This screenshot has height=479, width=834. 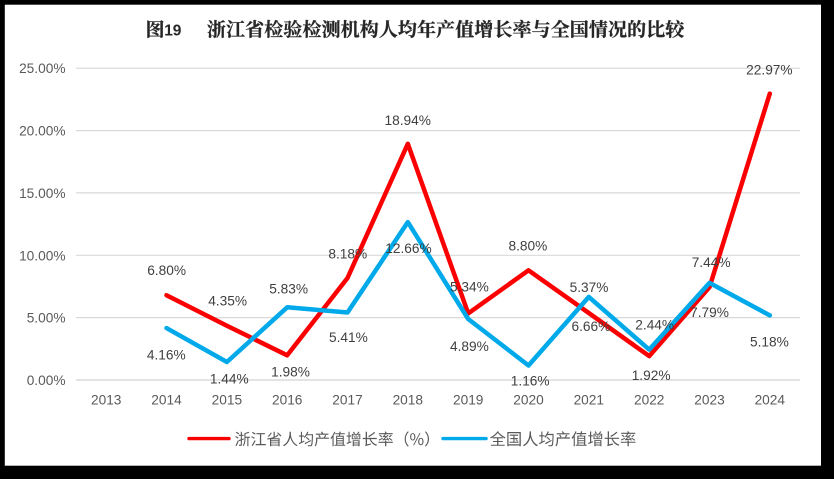 What do you see at coordinates (709, 400) in the screenshot?
I see `svg-text: 2023` at bounding box center [709, 400].